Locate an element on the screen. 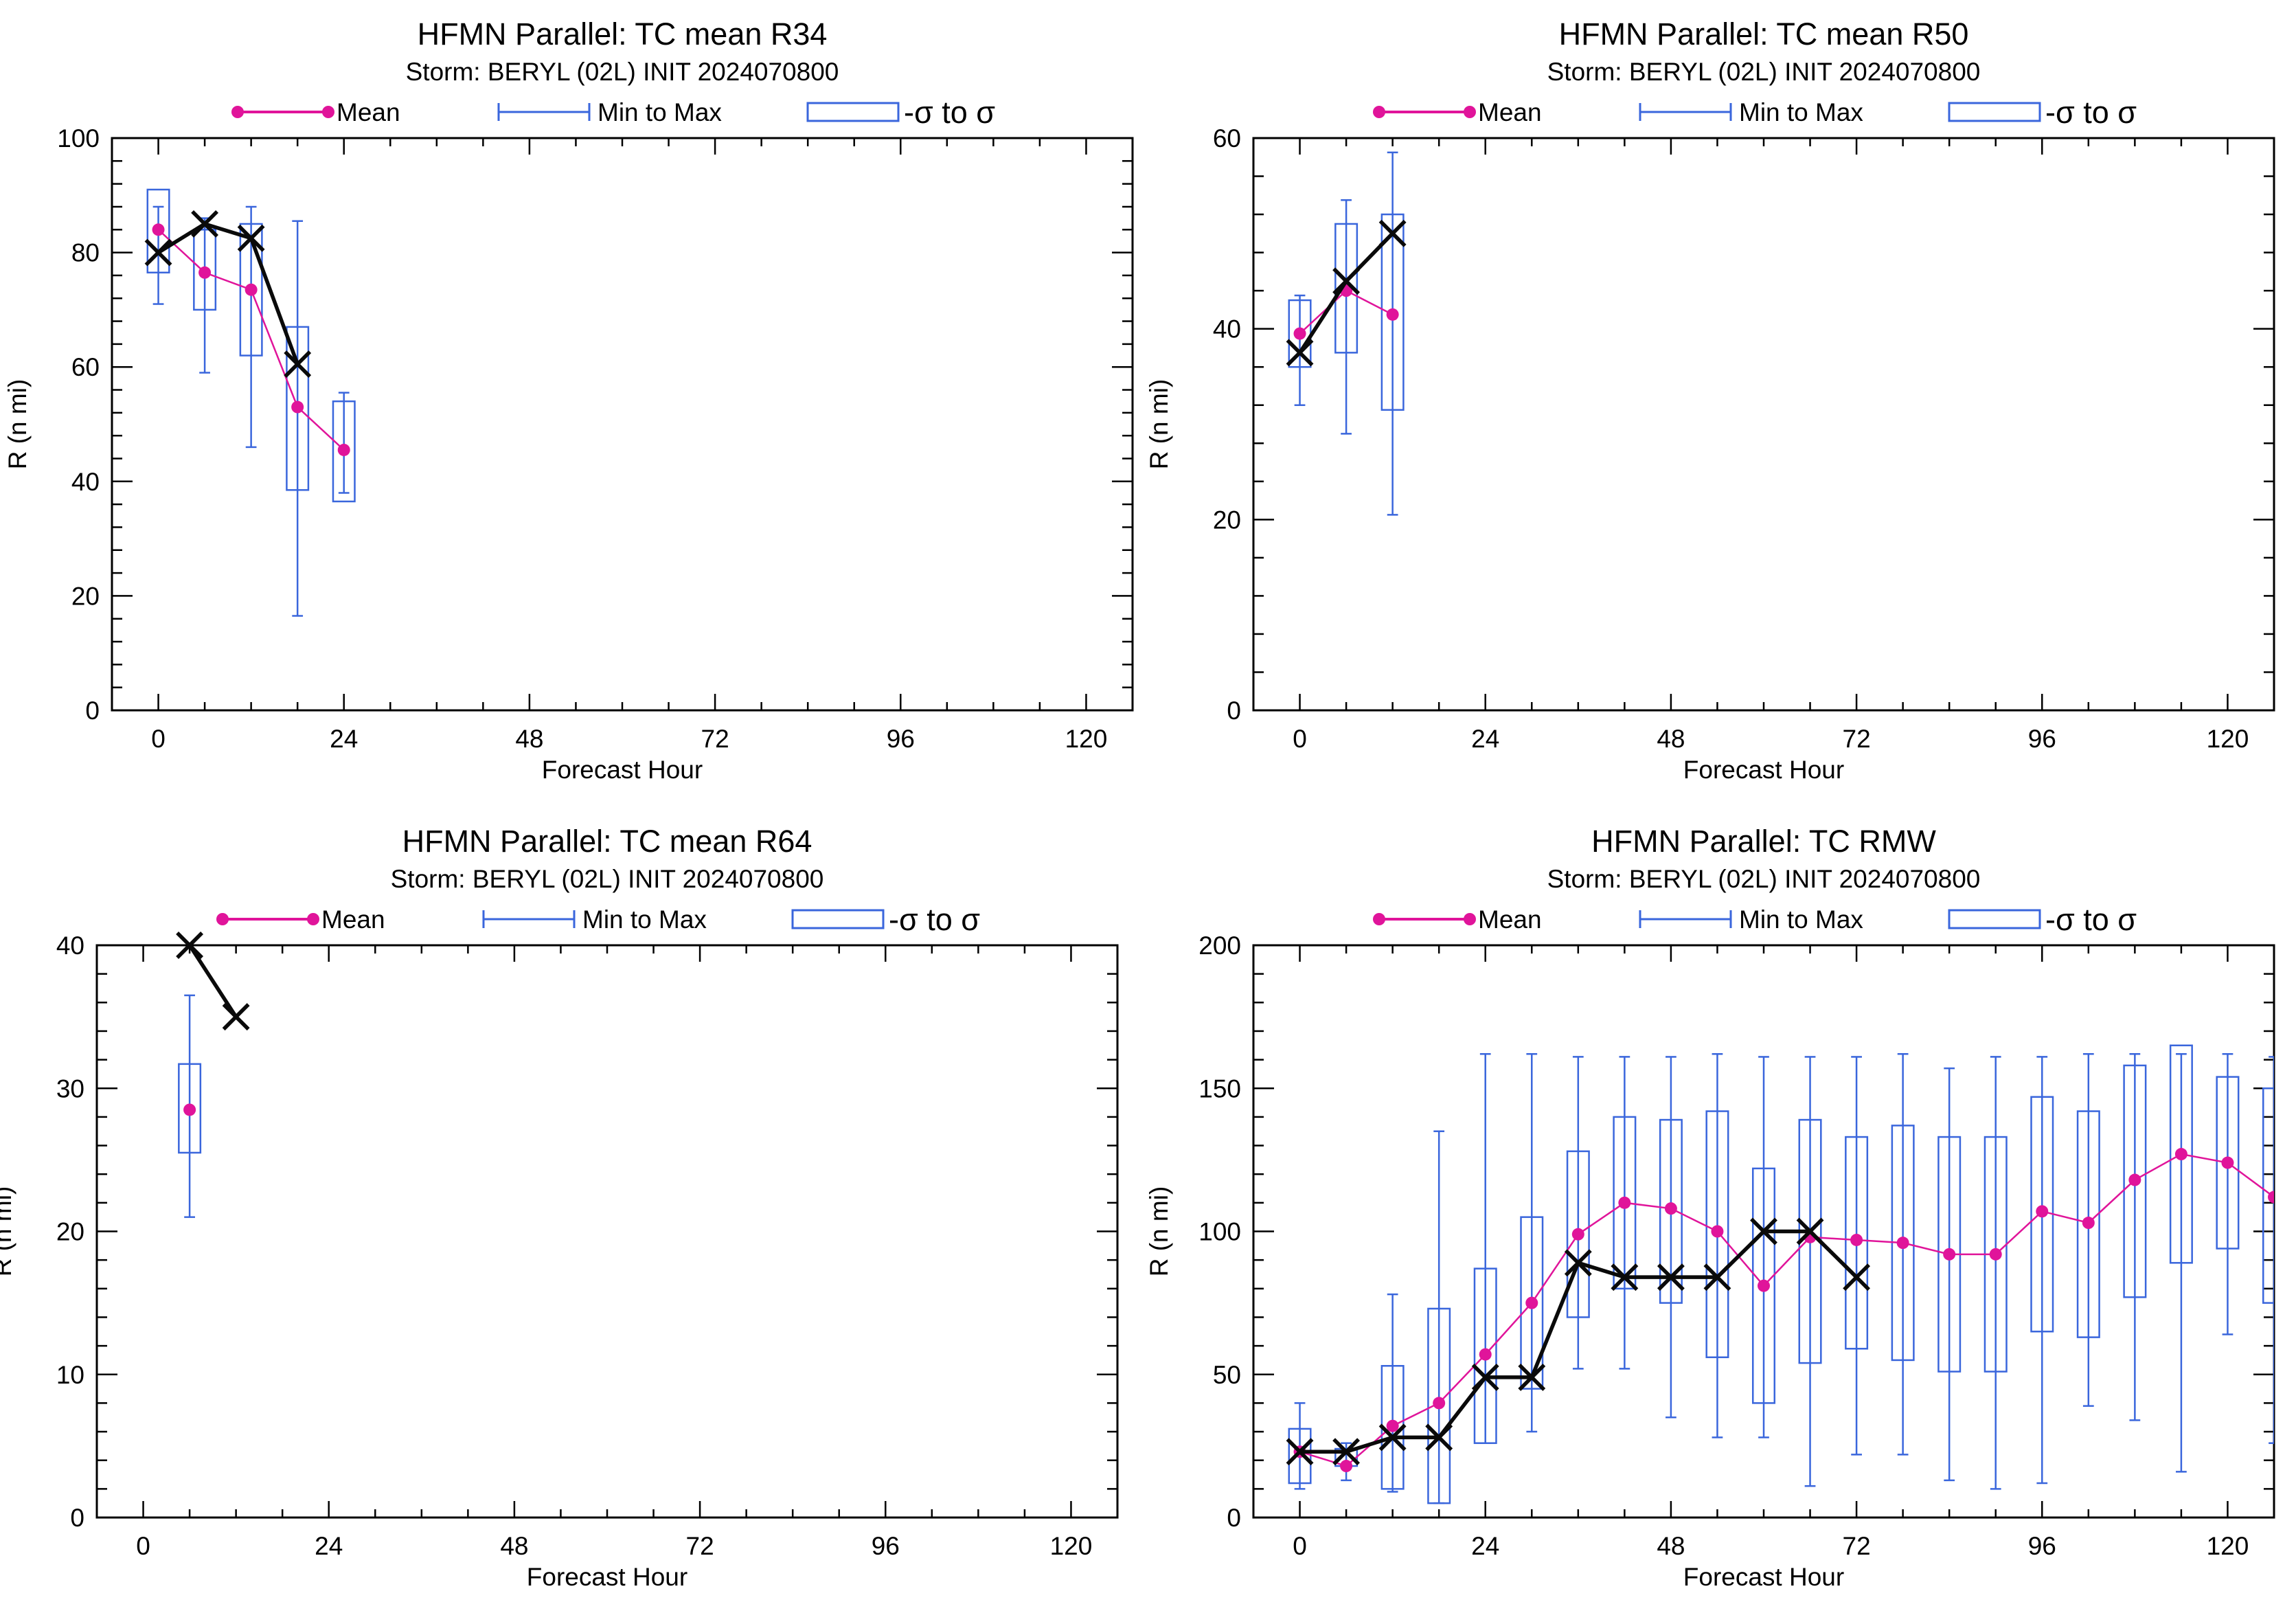  x-tick-label: 24 is located at coordinates (1485, 1546).